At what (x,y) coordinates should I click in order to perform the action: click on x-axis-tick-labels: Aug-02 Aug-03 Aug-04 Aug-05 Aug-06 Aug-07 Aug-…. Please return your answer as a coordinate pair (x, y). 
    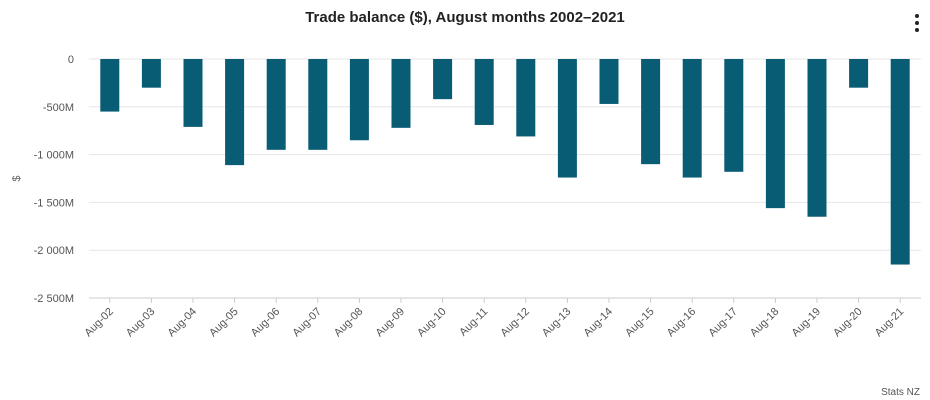
    Looking at the image, I should click on (494, 318).